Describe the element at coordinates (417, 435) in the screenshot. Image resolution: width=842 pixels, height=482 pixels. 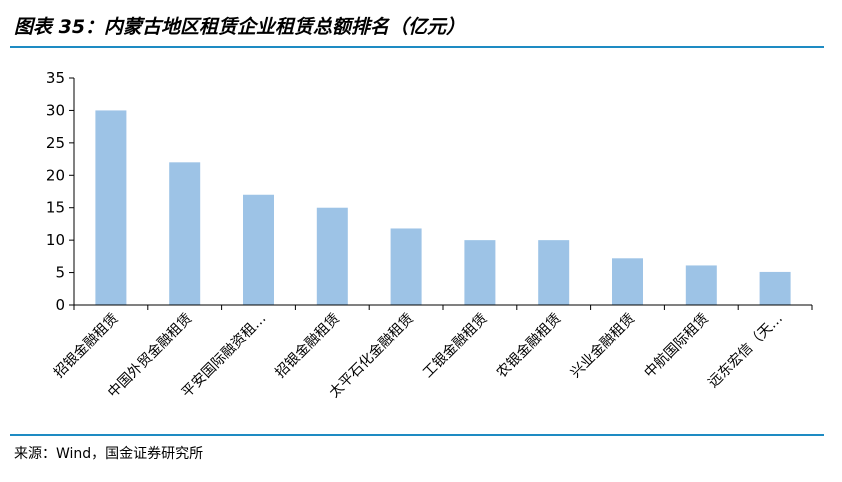
I see `bottom-divider` at that location.